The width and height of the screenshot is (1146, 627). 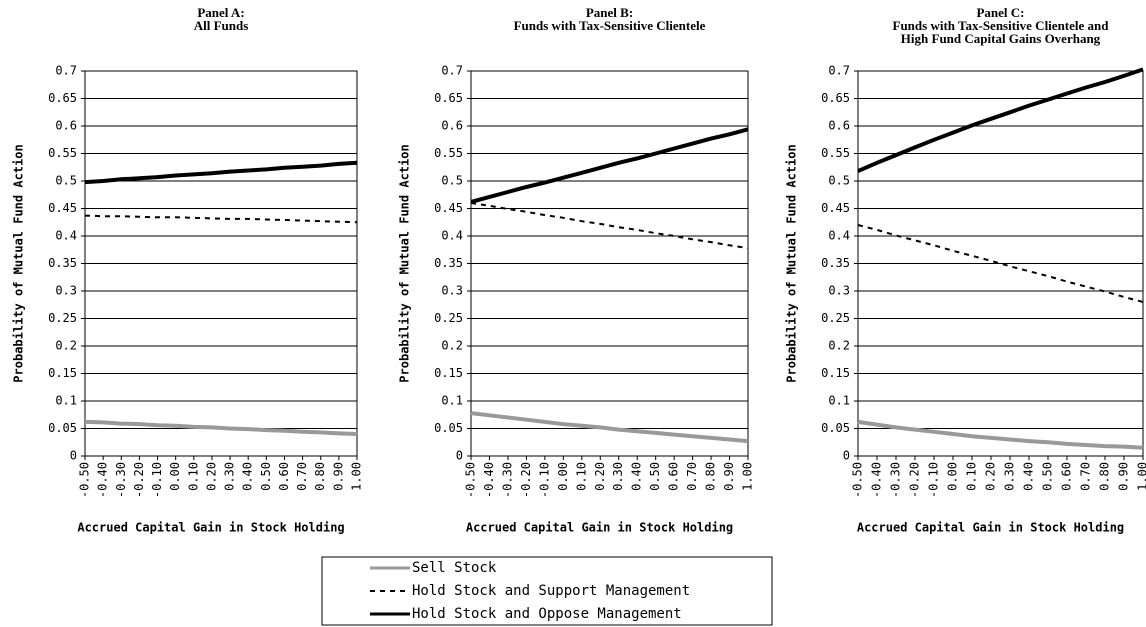 What do you see at coordinates (221, 25) in the screenshot?
I see `panel-title: All Funds` at bounding box center [221, 25].